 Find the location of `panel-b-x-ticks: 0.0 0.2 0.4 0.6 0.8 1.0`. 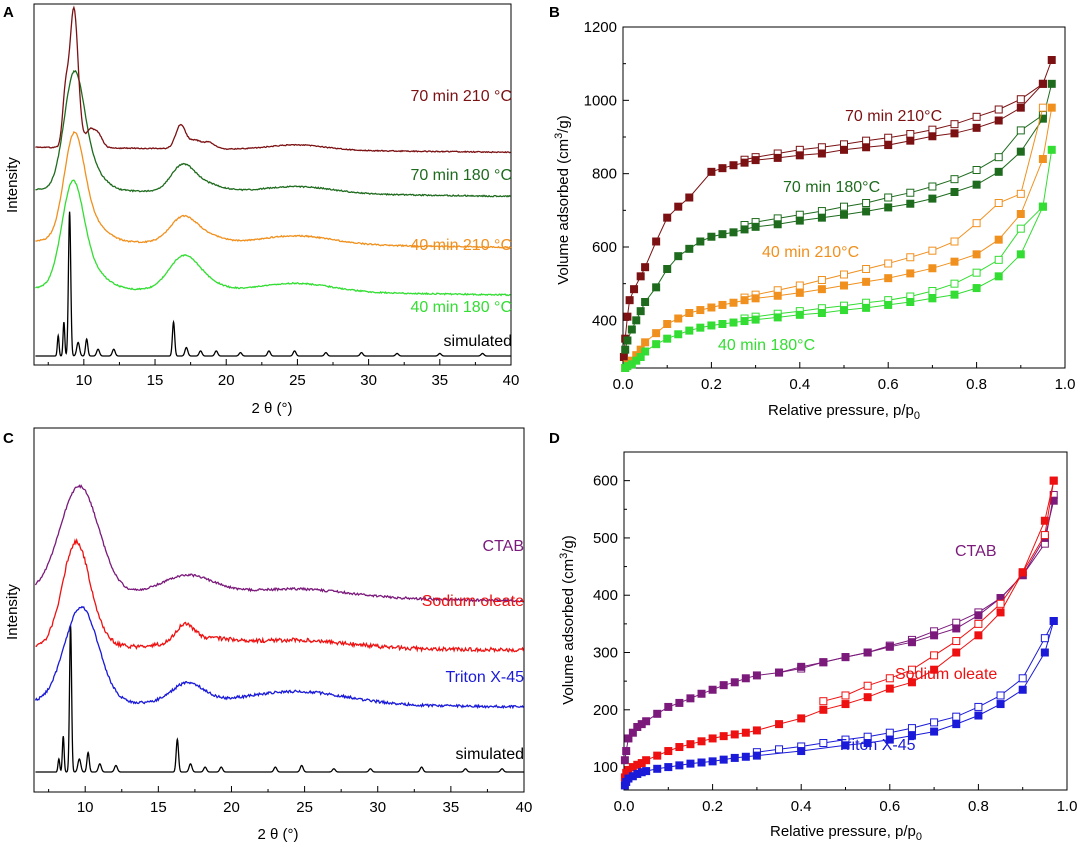

panel-b-x-ticks: 0.0 0.2 0.4 0.6 0.8 1.0 is located at coordinates (844, 377).